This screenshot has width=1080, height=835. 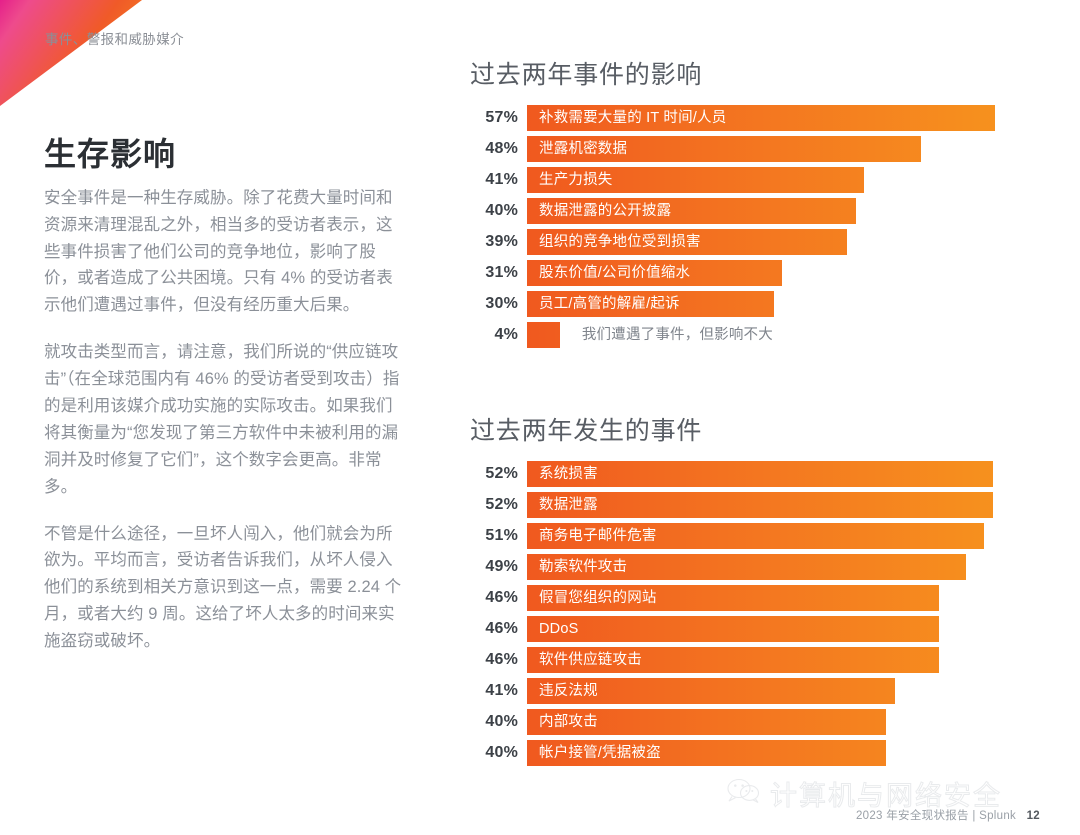 I want to click on bar-category-label: 帐户接管/凭据被盗, so click(x=600, y=753).